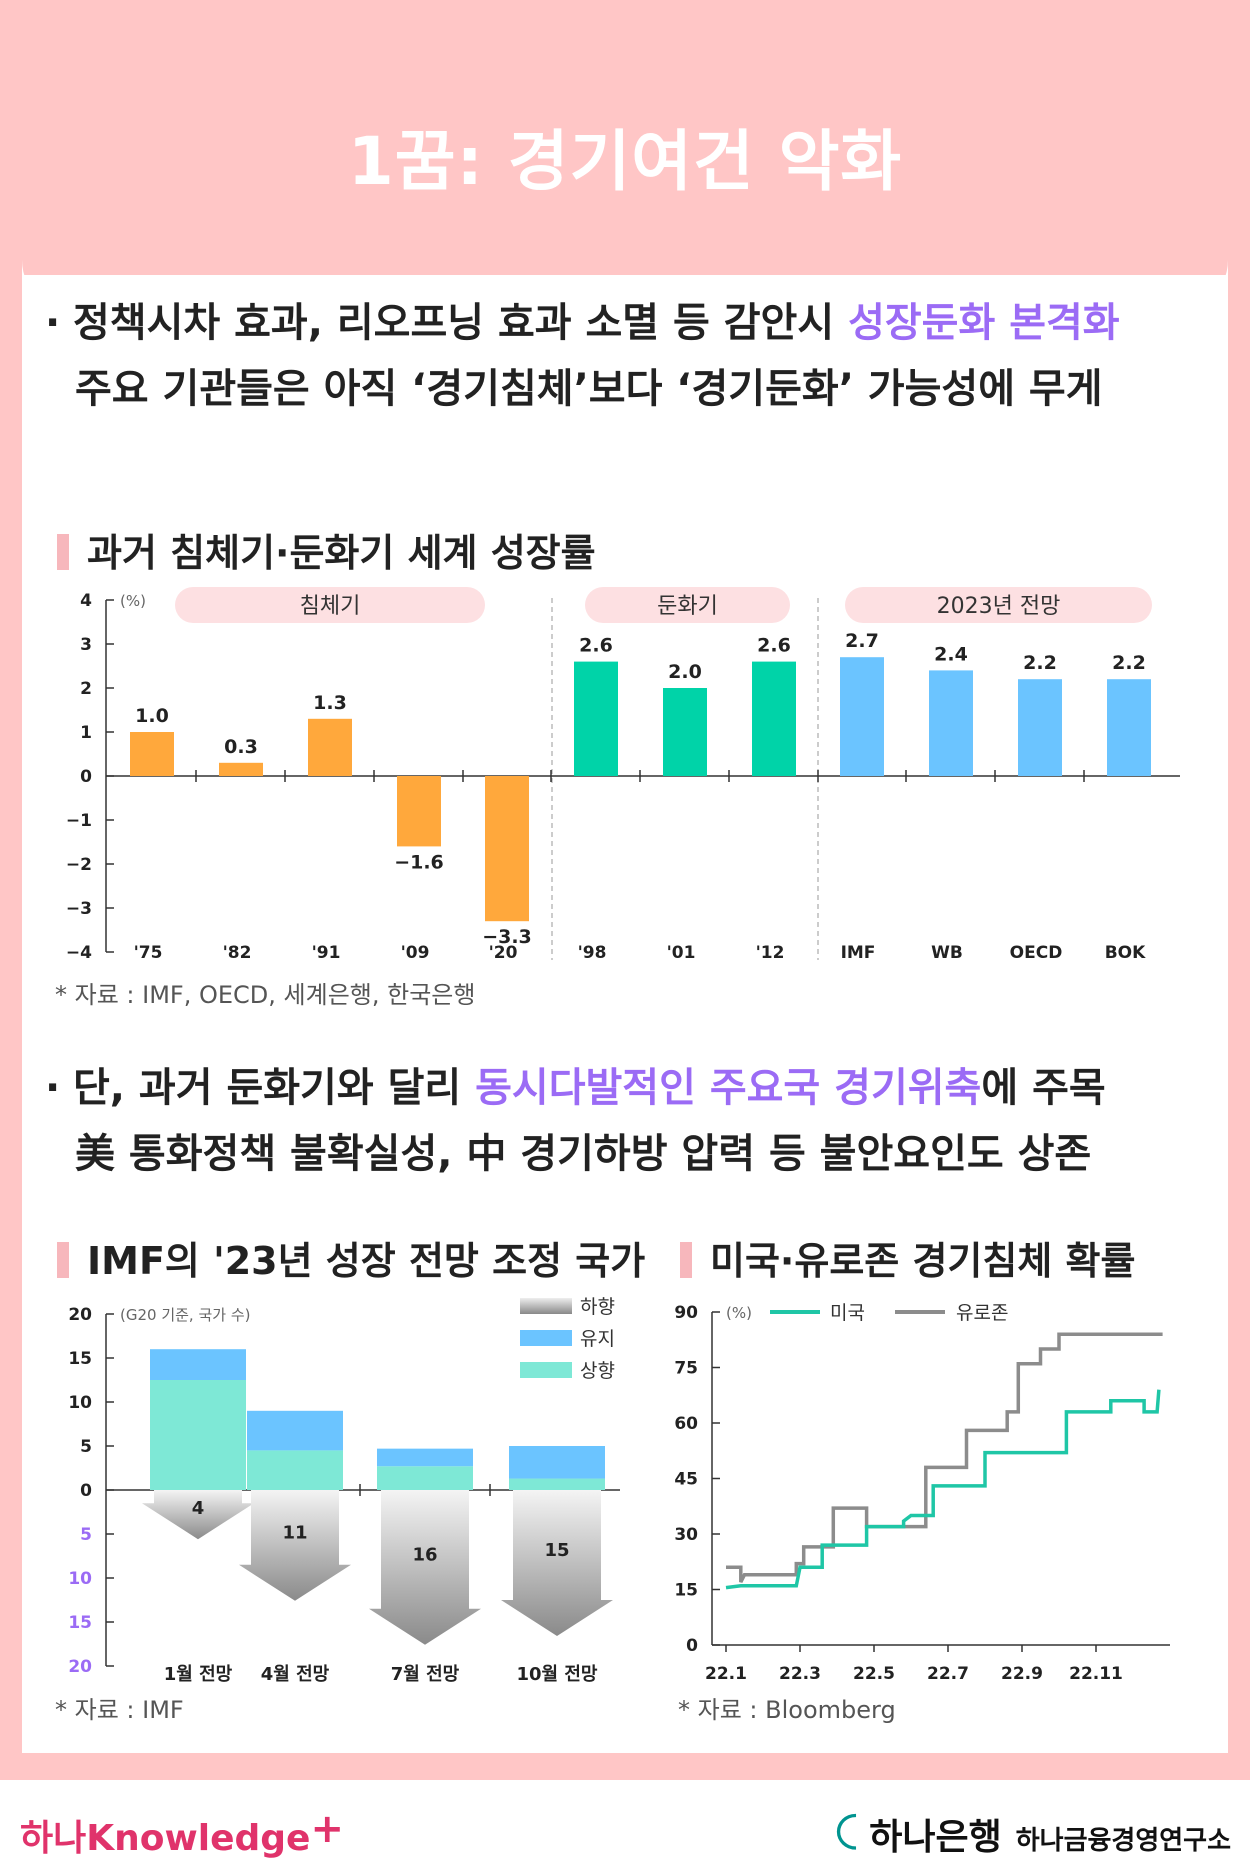 This screenshot has width=1250, height=1874. Describe the element at coordinates (165, 1838) in the screenshot. I see `logo-text: 하나Knowledge` at that location.